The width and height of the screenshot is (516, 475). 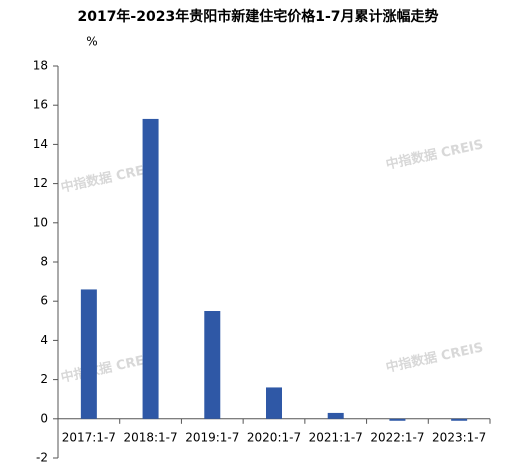 What do you see at coordinates (89, 437) in the screenshot?
I see `x-tick-label: 2017:1-7` at bounding box center [89, 437].